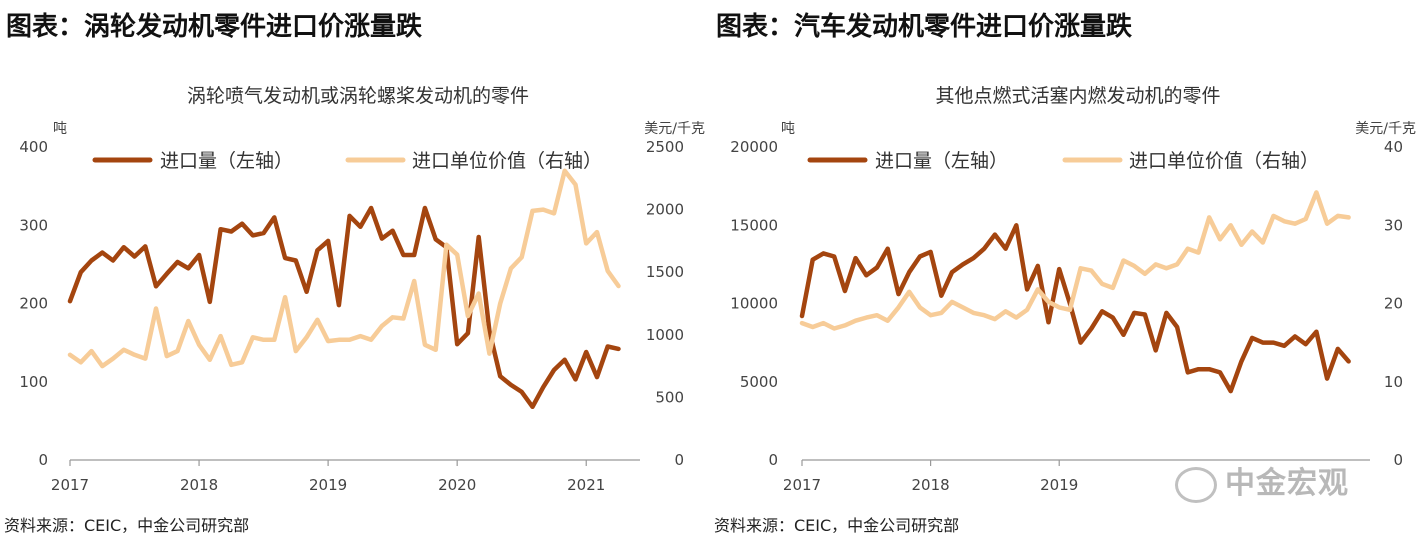 The image size is (1416, 540). What do you see at coordinates (358, 96) in the screenshot?
I see `chart-title: 涡轮喷气发动机或涡轮螺桨发动机的零件` at bounding box center [358, 96].